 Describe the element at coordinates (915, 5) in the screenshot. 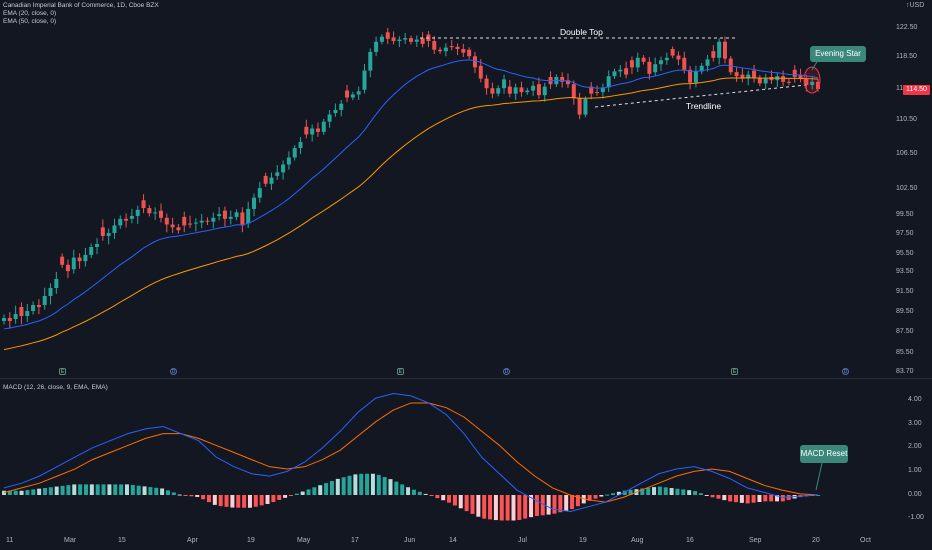

I see `currency-label: ↑USD` at that location.